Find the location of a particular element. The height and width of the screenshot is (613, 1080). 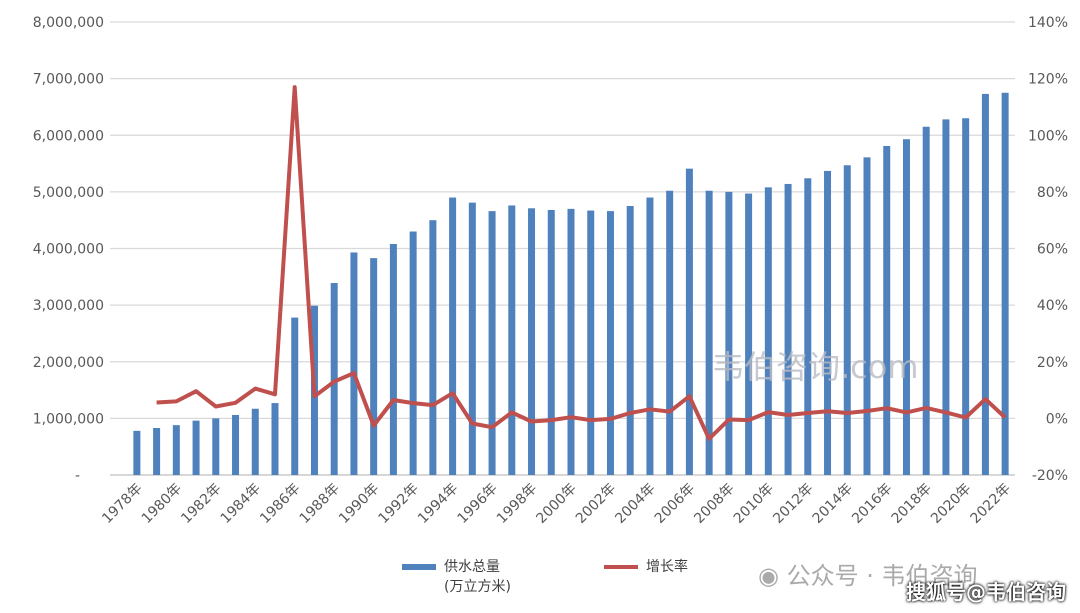

wechat-watermark: ◉ 公众号 · 韦伯咨询 is located at coordinates (867, 573).